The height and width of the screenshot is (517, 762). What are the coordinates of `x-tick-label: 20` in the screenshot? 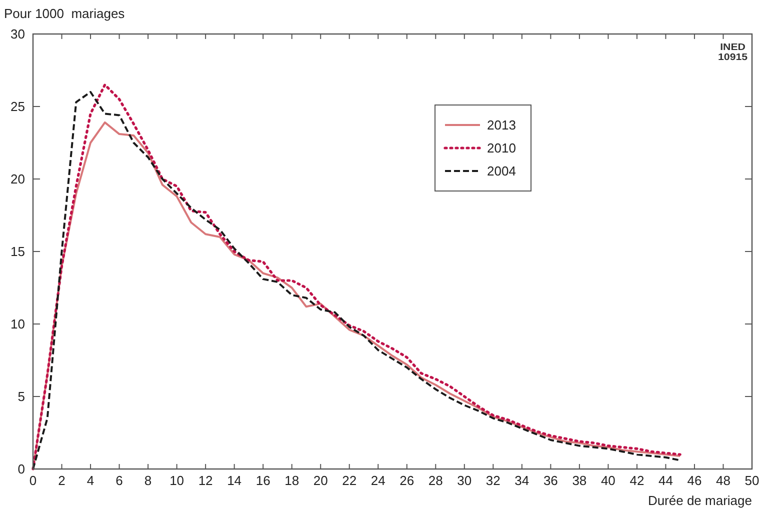 It's located at (320, 480).